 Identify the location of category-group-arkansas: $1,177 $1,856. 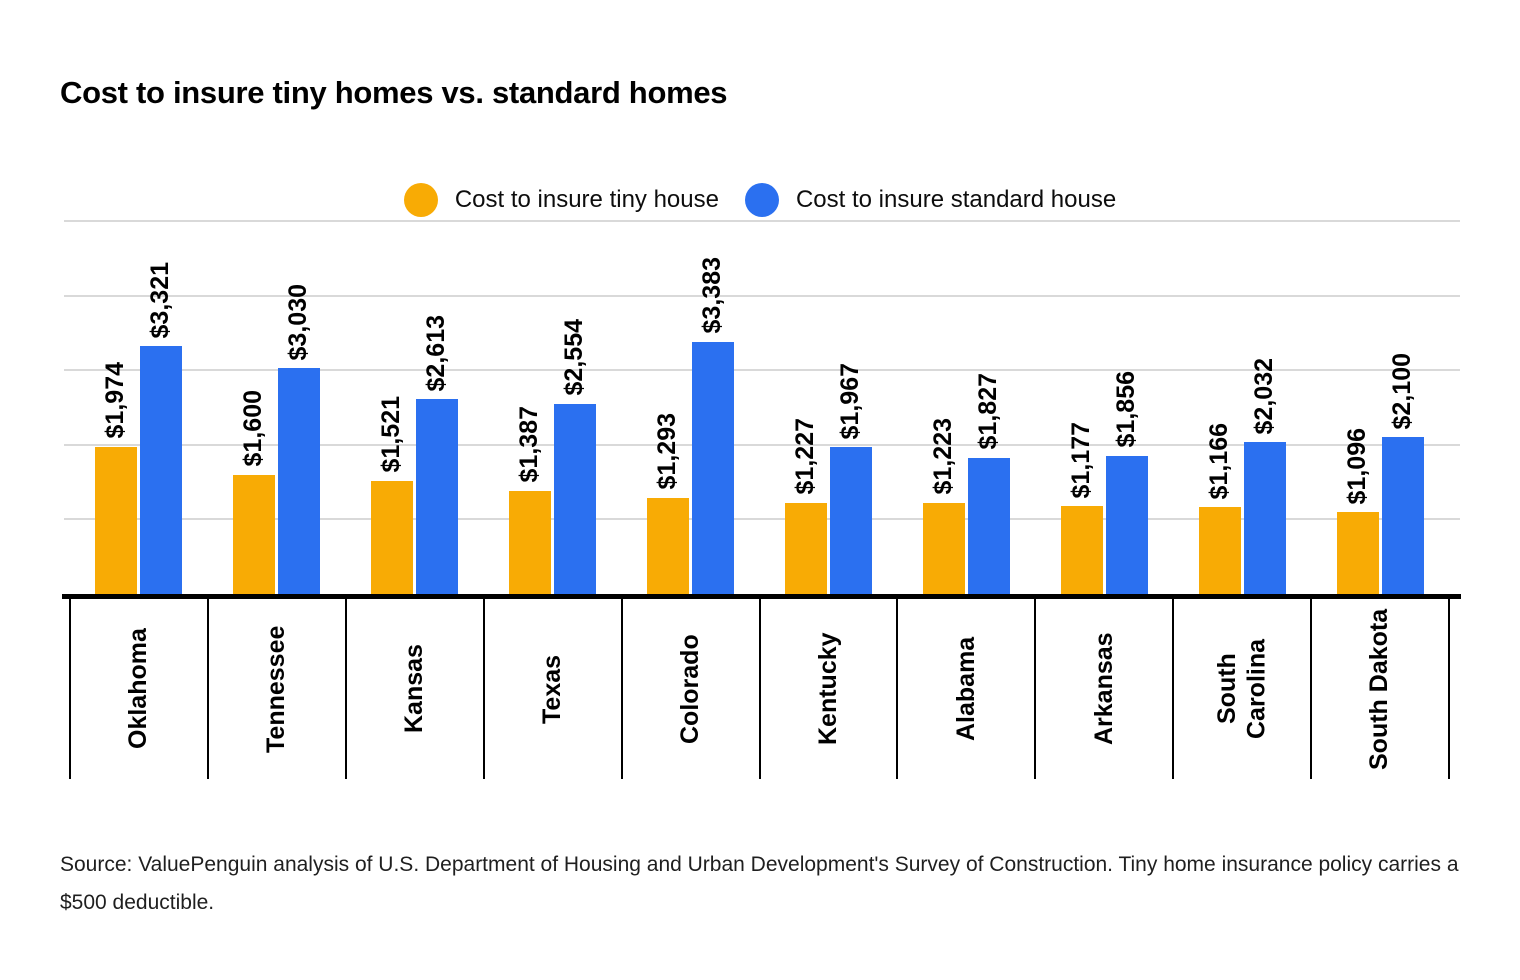
(1104, 407).